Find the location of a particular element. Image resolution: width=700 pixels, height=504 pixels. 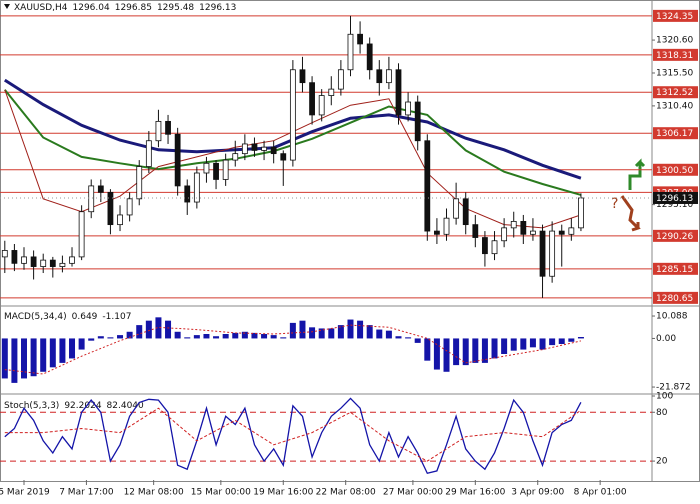

ohlc-value: 1295.48 is located at coordinates (175, 8).